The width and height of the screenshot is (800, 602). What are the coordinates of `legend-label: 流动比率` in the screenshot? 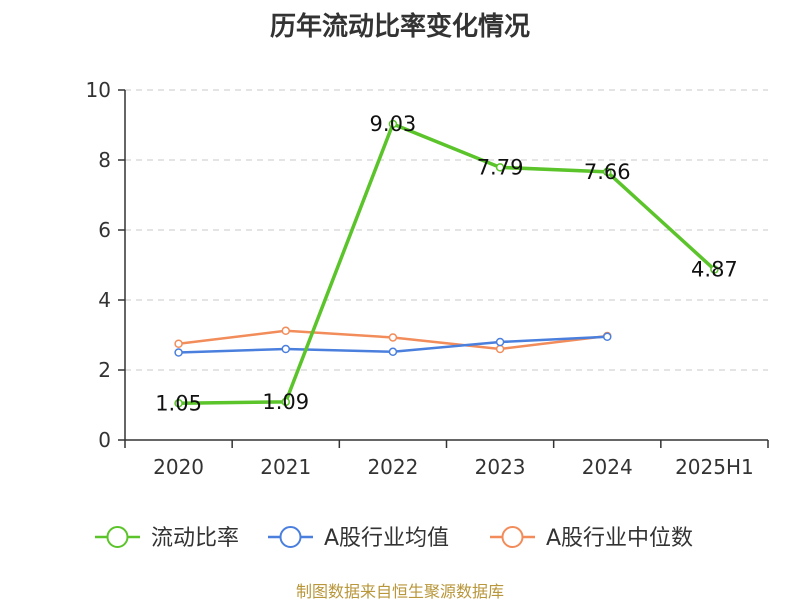 It's located at (195, 538).